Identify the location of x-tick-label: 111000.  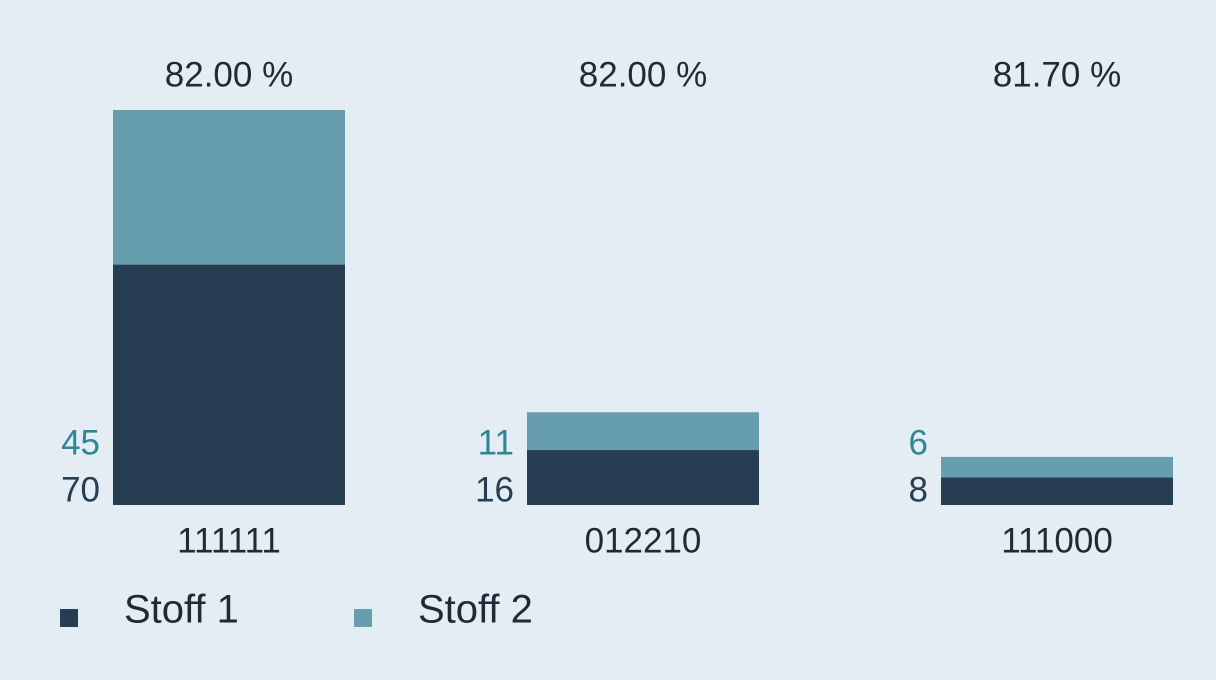
(1057, 540).